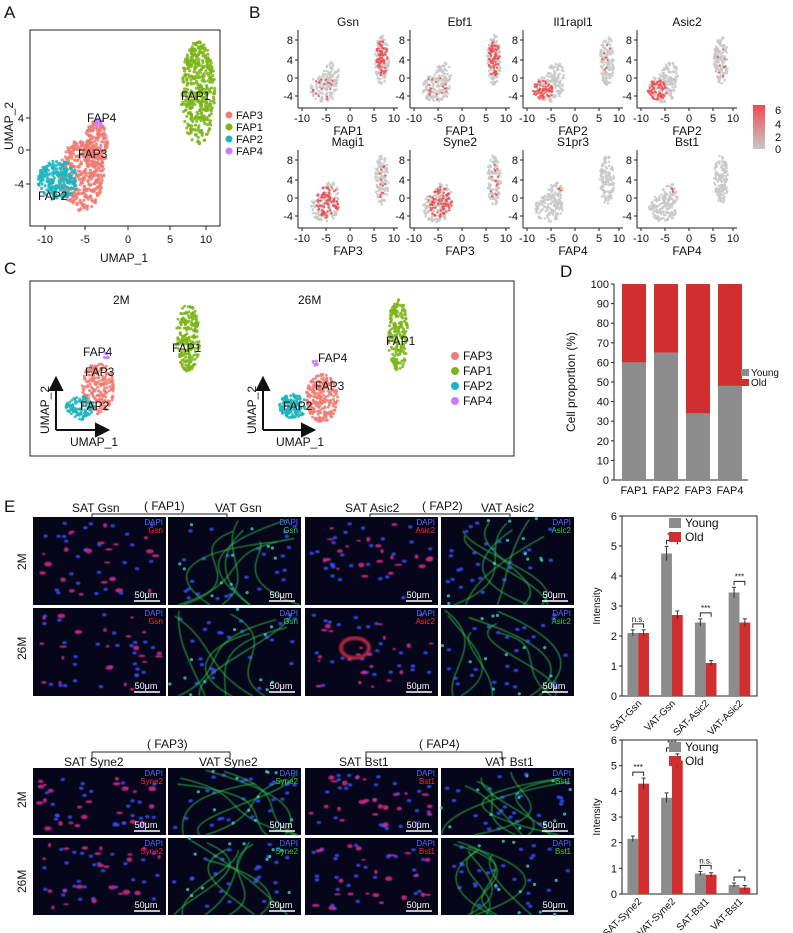  Describe the element at coordinates (326, 119) in the screenshot. I see `feature-plot-xtick: -5` at that location.